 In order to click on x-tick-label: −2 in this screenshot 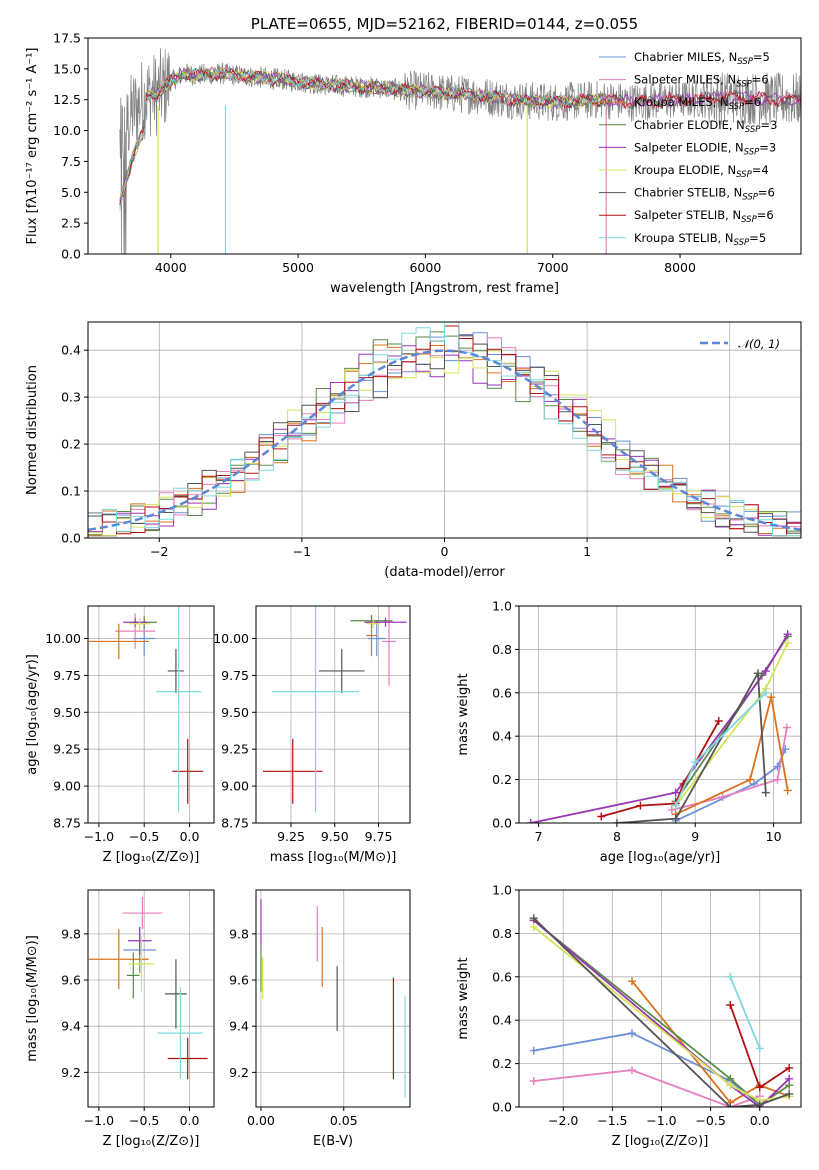, I will do `click(159, 551)`.